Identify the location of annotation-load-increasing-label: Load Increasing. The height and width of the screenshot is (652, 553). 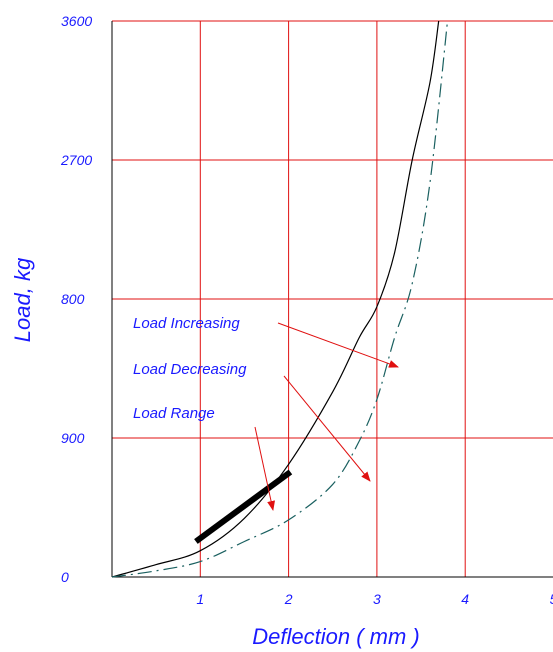
(186, 323).